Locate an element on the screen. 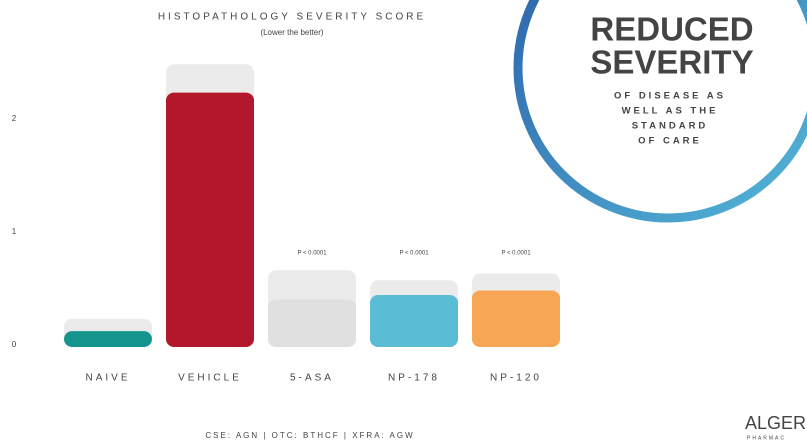  callout-title: REDUCED is located at coordinates (671, 29).